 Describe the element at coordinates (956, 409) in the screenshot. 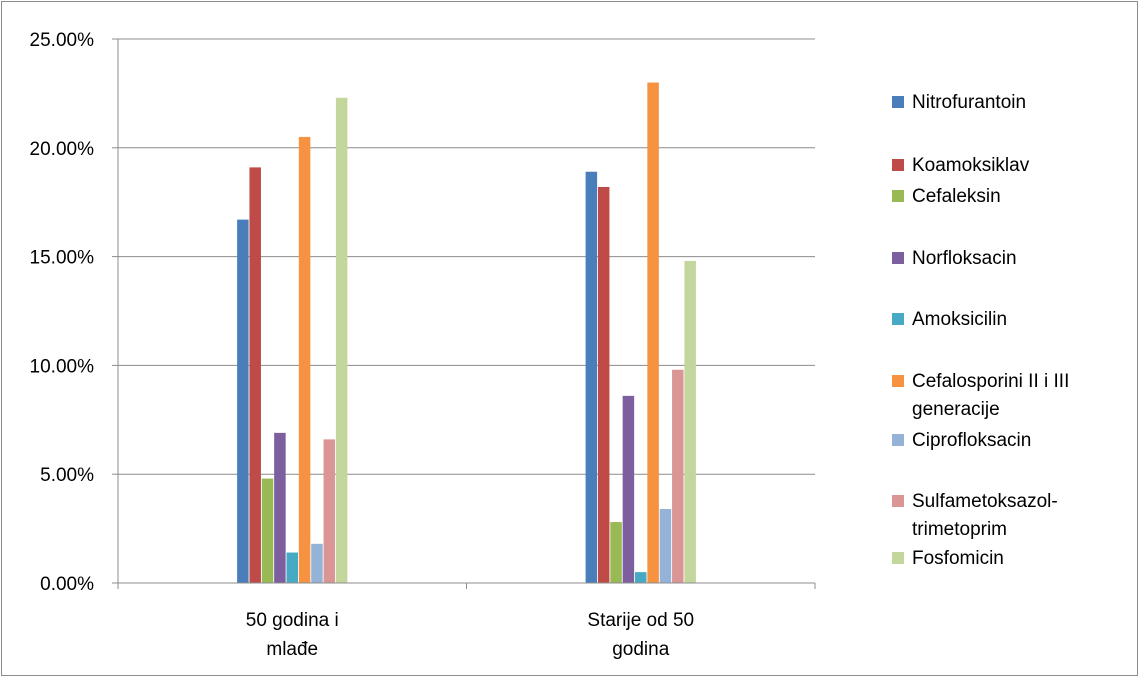

I see `legend-label: generacije` at that location.